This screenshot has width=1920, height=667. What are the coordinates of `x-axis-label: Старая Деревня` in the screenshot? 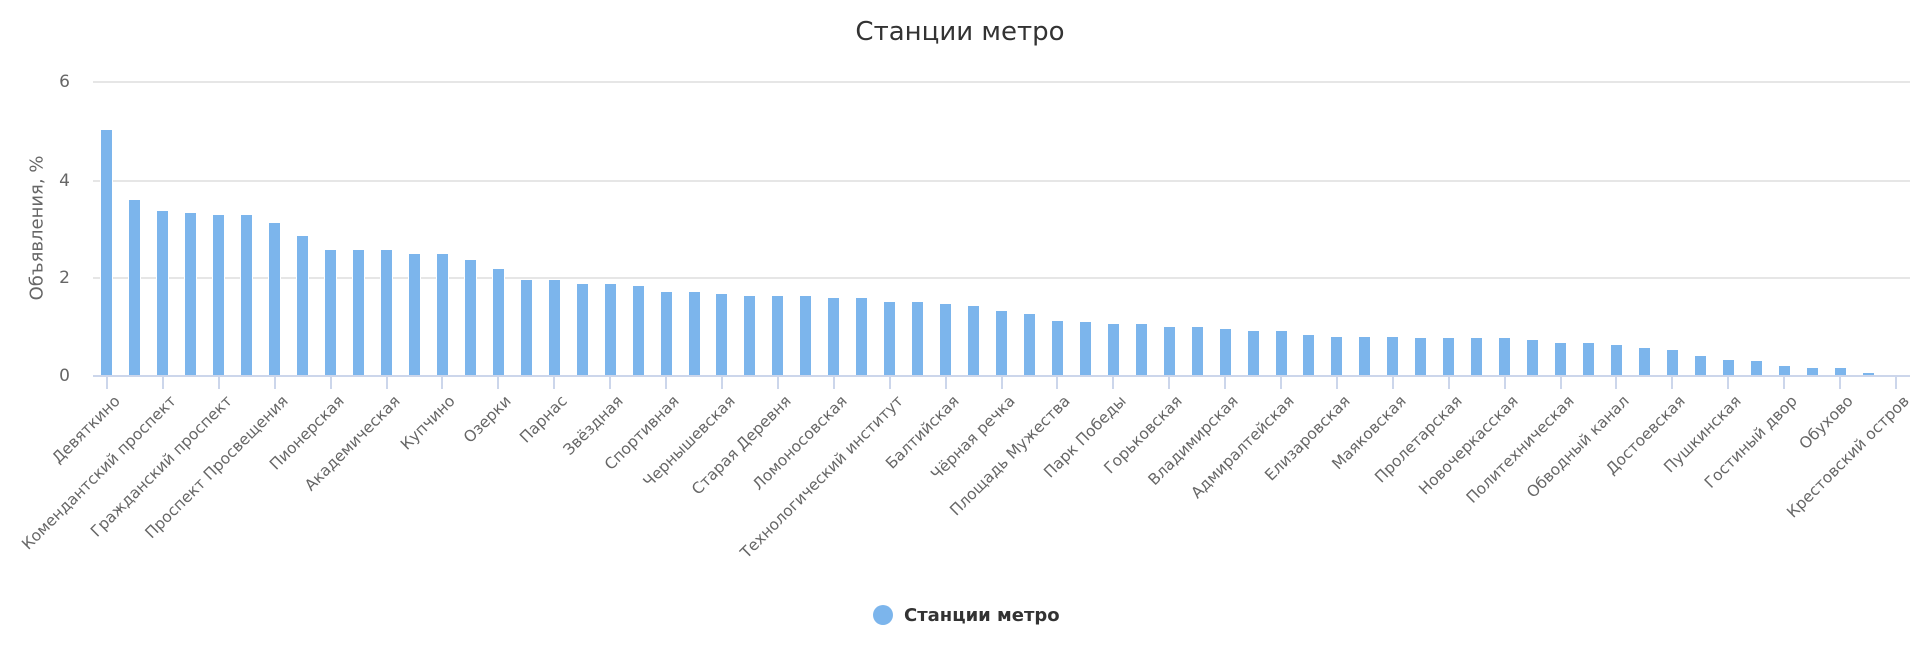 It's located at (741, 445).